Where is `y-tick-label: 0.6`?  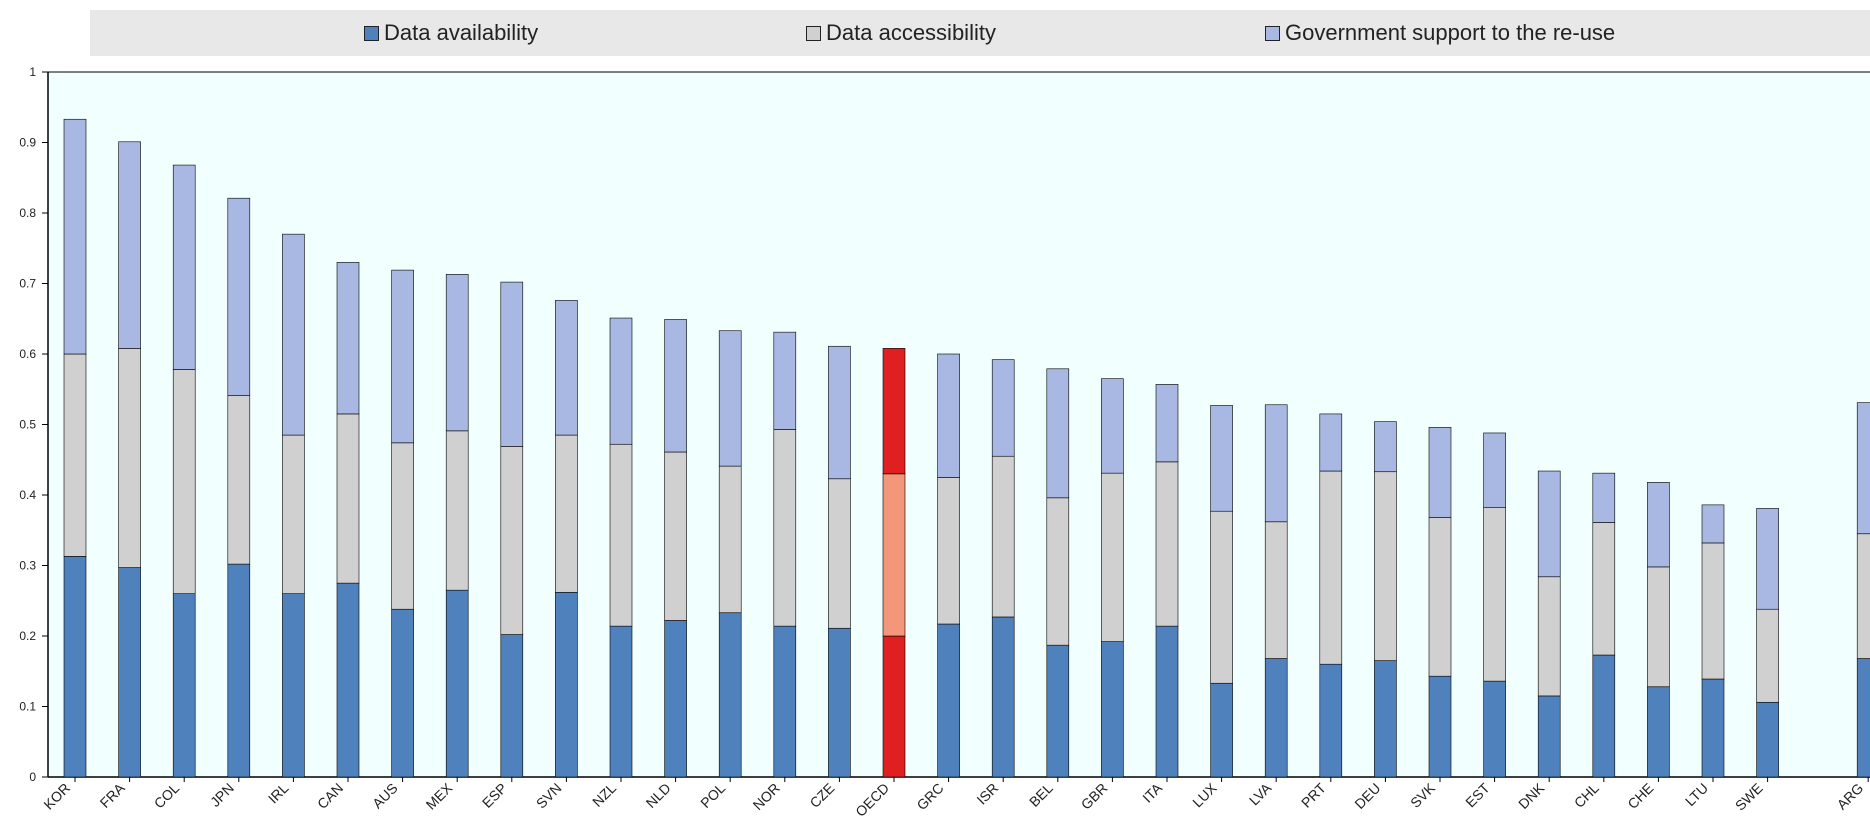 y-tick-label: 0.6 is located at coordinates (27, 354).